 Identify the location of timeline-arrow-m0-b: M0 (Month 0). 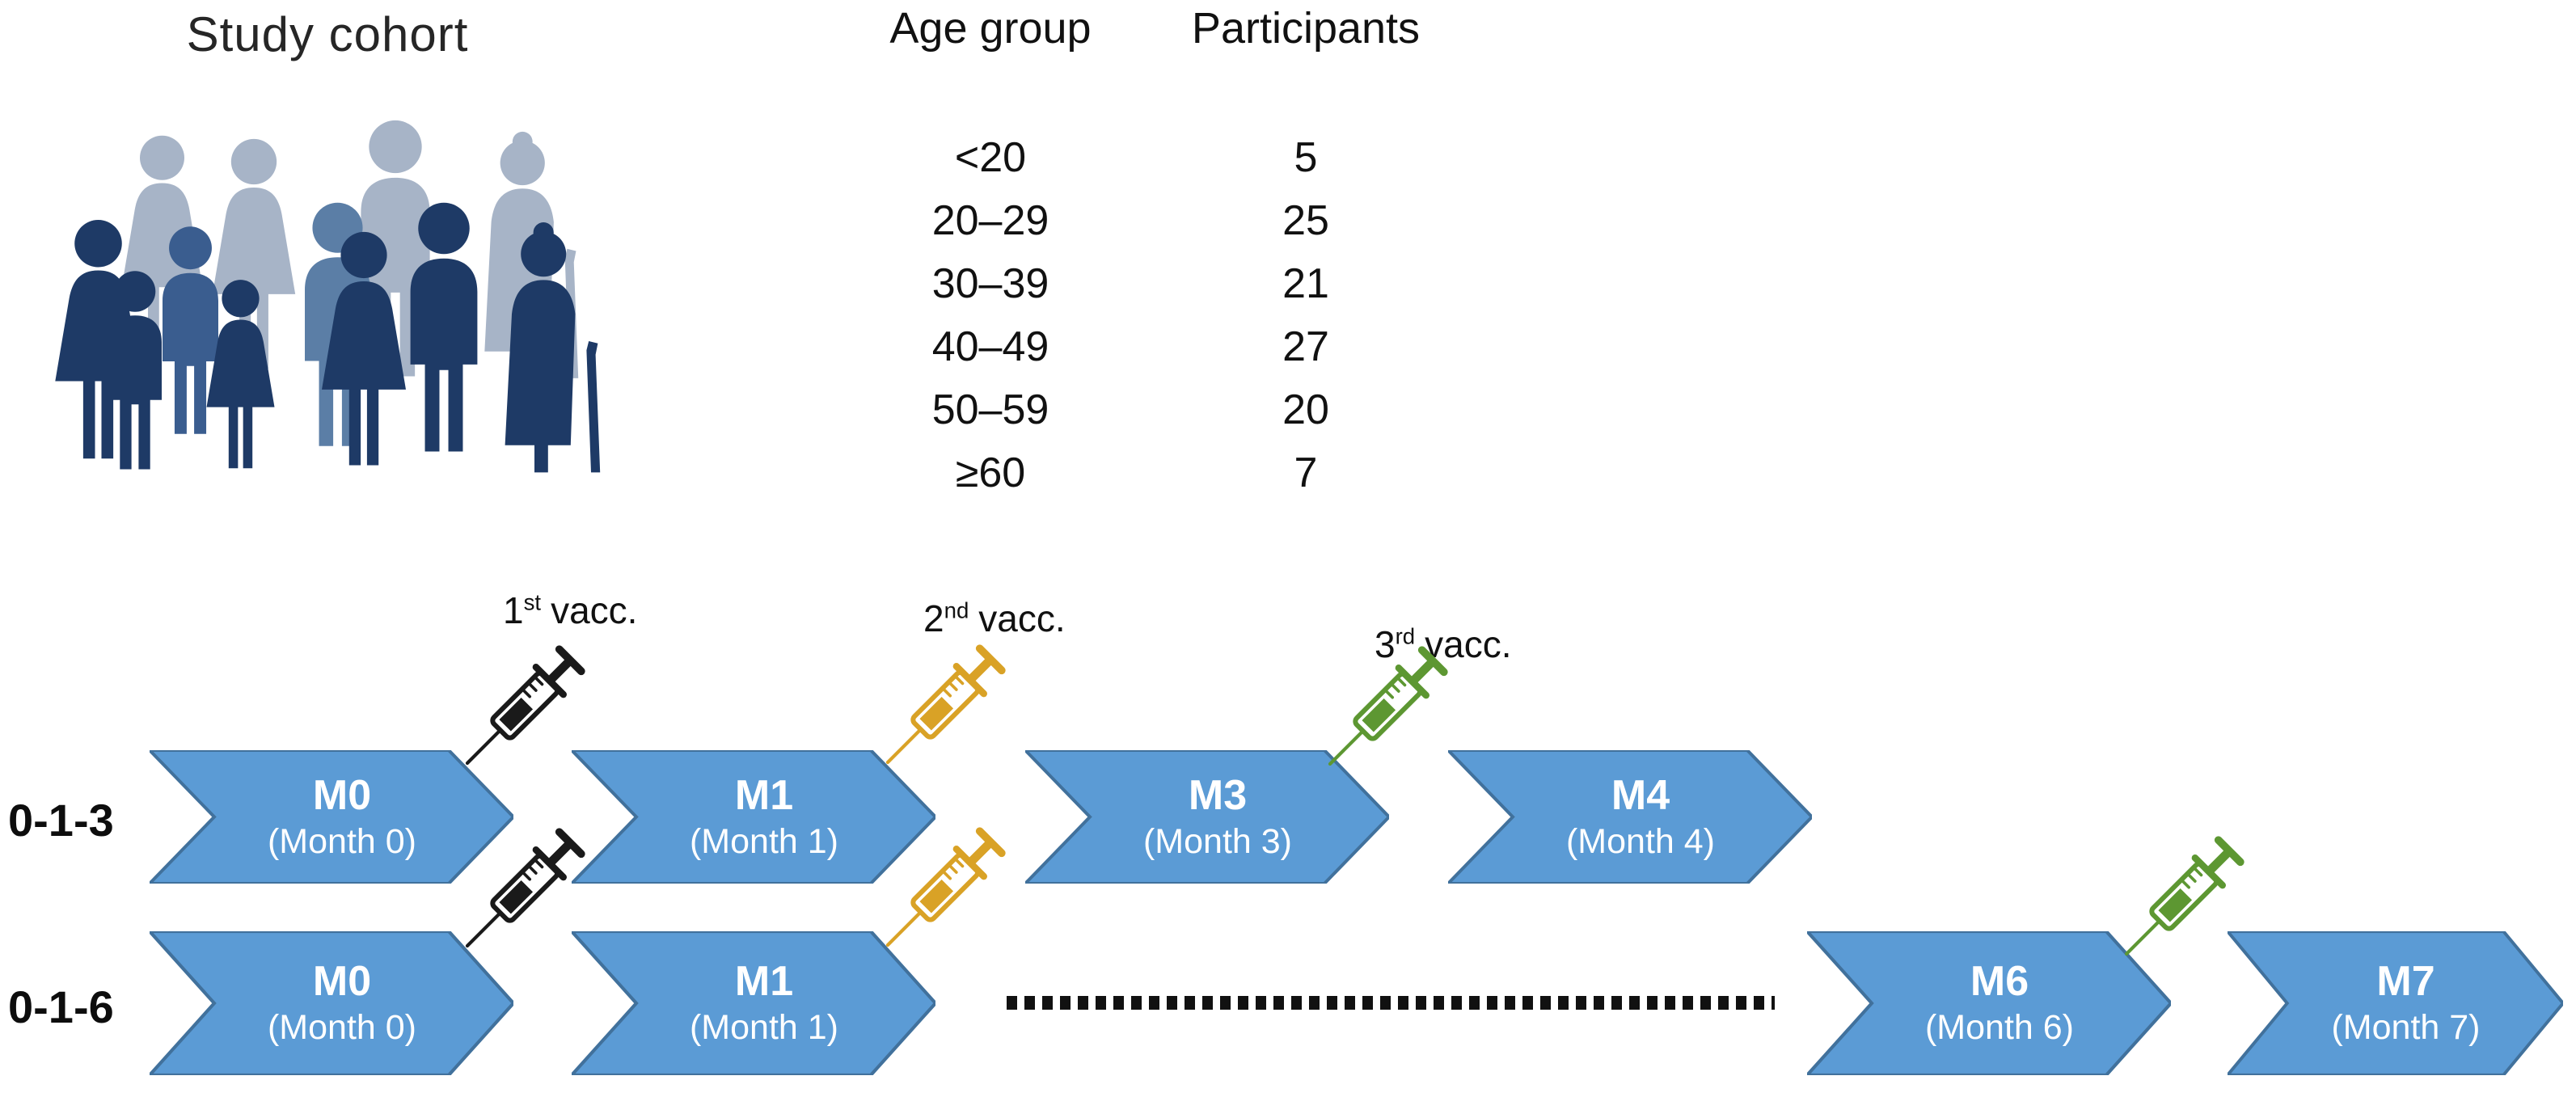
(331, 1003).